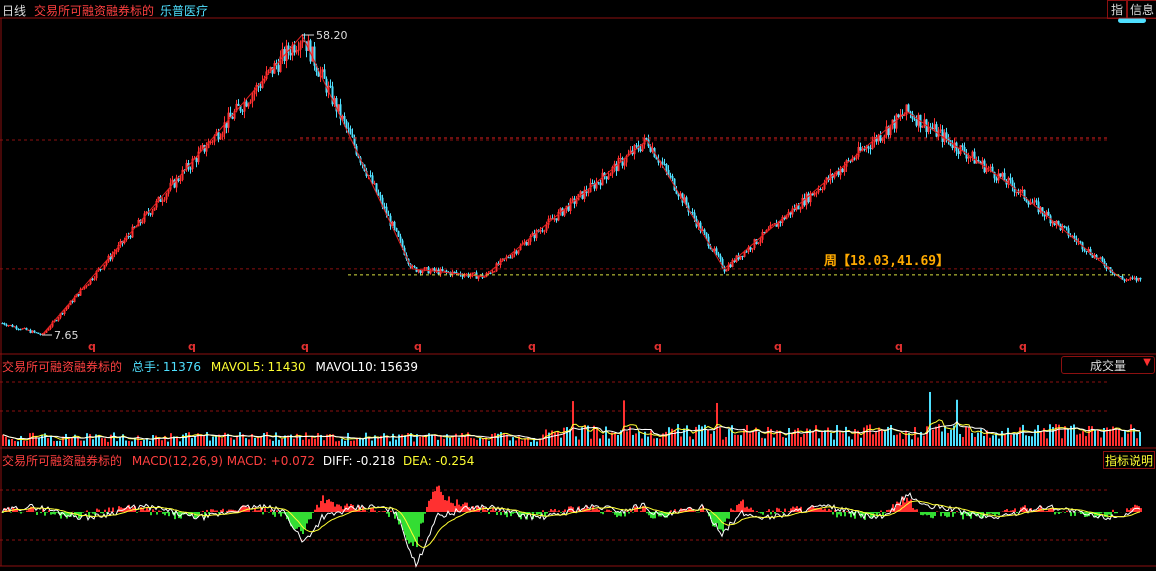 The height and width of the screenshot is (571, 1156). Describe the element at coordinates (1108, 365) in the screenshot. I see `volume-indicator-dropdown: 成交量 ▼` at that location.